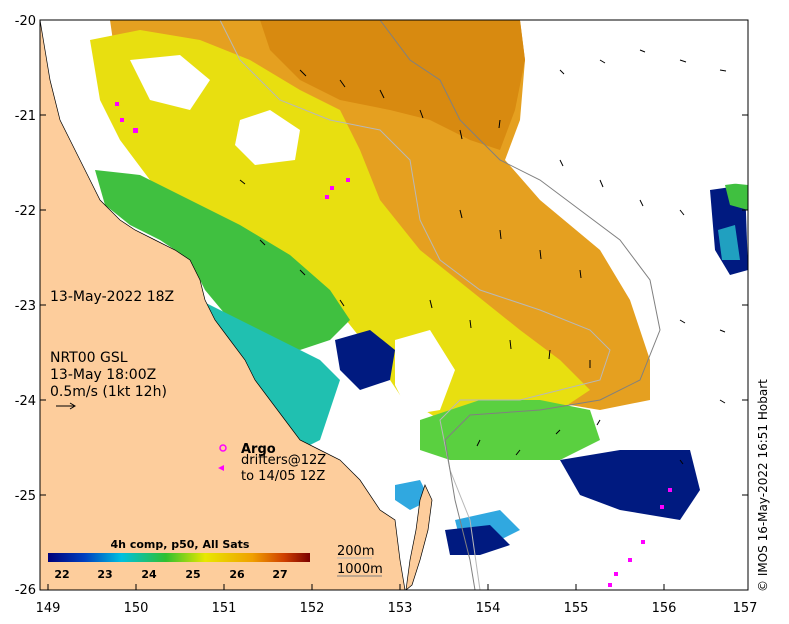  Describe the element at coordinates (89, 358) in the screenshot. I see `current-source-label: NRT00 GSL` at that location.